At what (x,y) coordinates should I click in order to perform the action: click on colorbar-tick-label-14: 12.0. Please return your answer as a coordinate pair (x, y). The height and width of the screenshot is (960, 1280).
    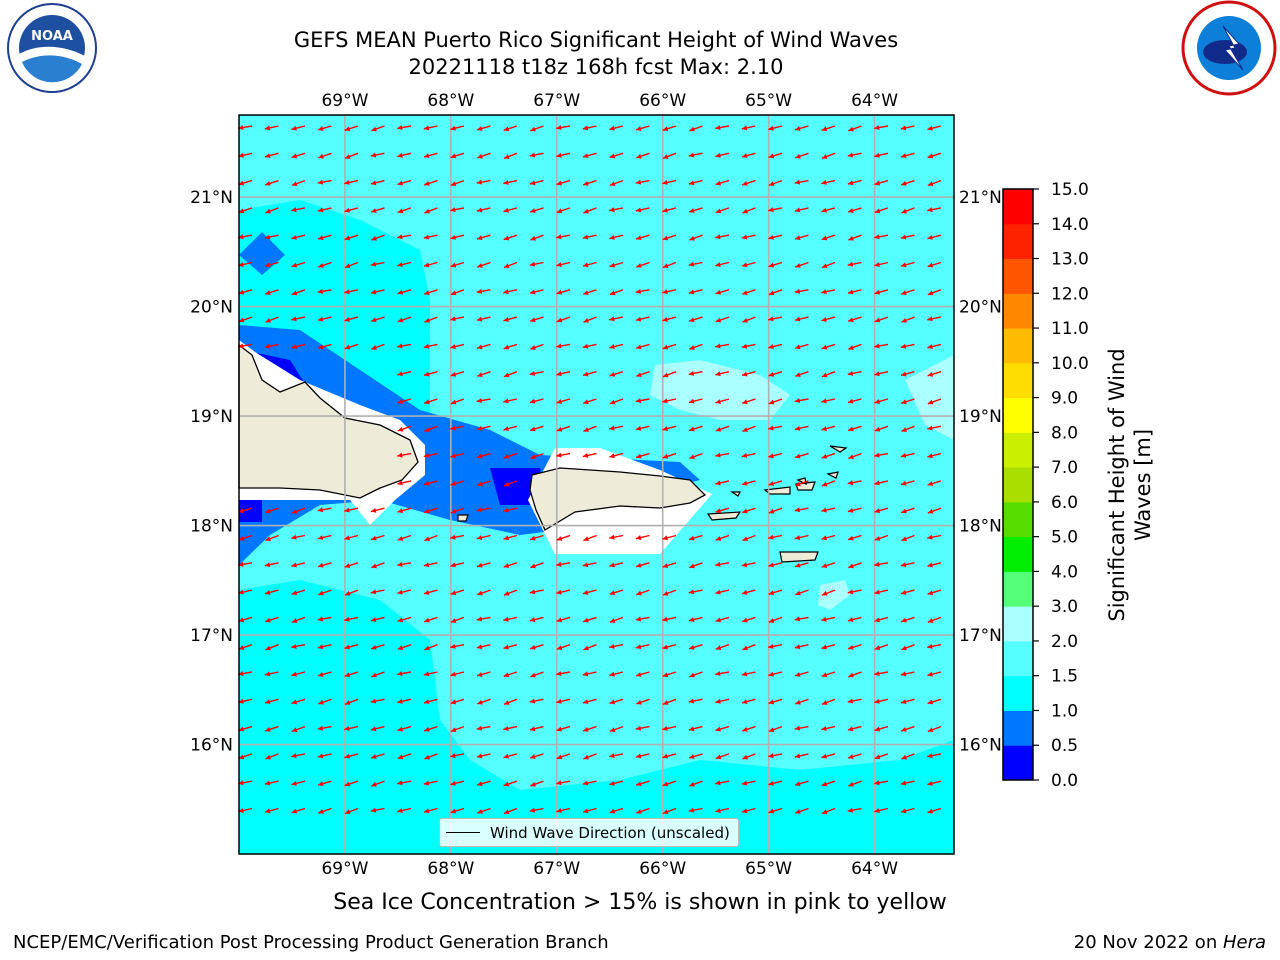
    Looking at the image, I should click on (1070, 294).